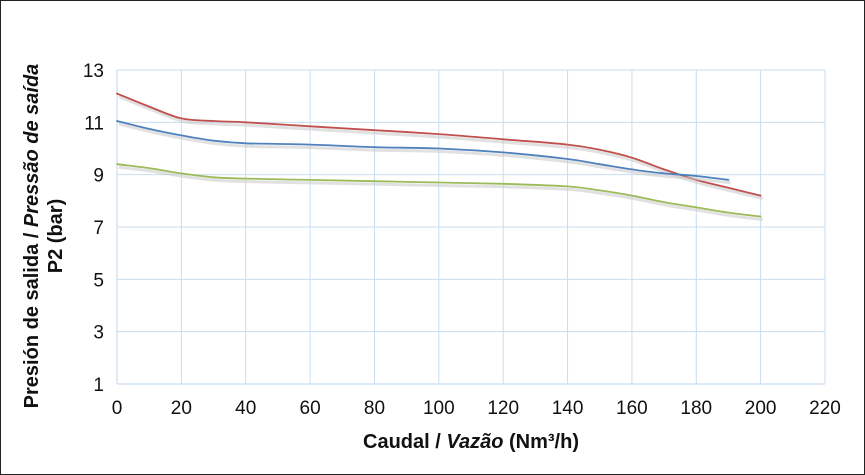 The width and height of the screenshot is (865, 475). I want to click on y-tick-label: 11, so click(94, 123).